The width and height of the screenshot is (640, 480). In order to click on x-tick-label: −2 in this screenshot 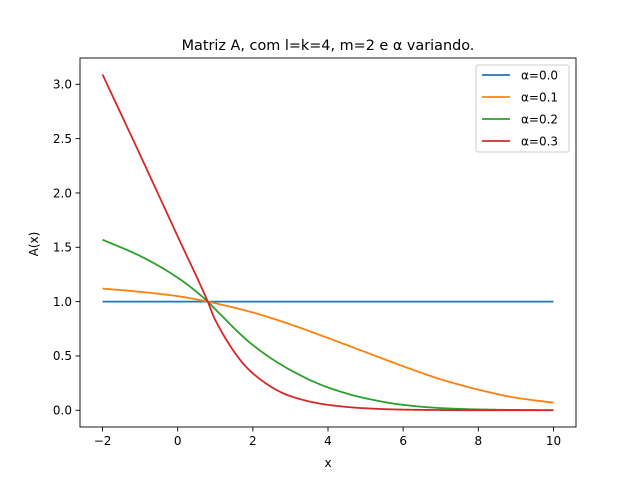, I will do `click(103, 441)`.